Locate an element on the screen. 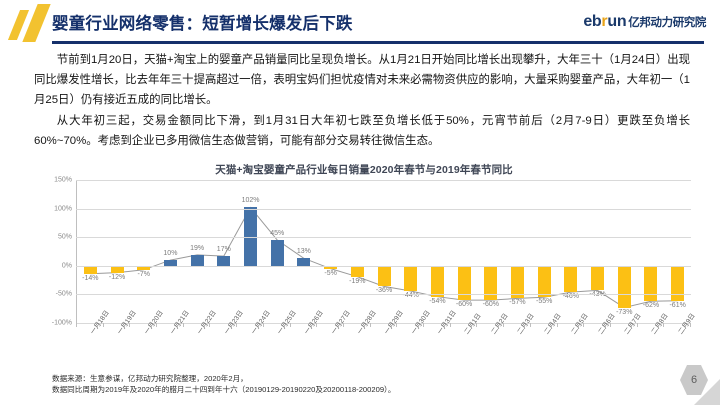  bar-value-label: -54% is located at coordinates (437, 301).